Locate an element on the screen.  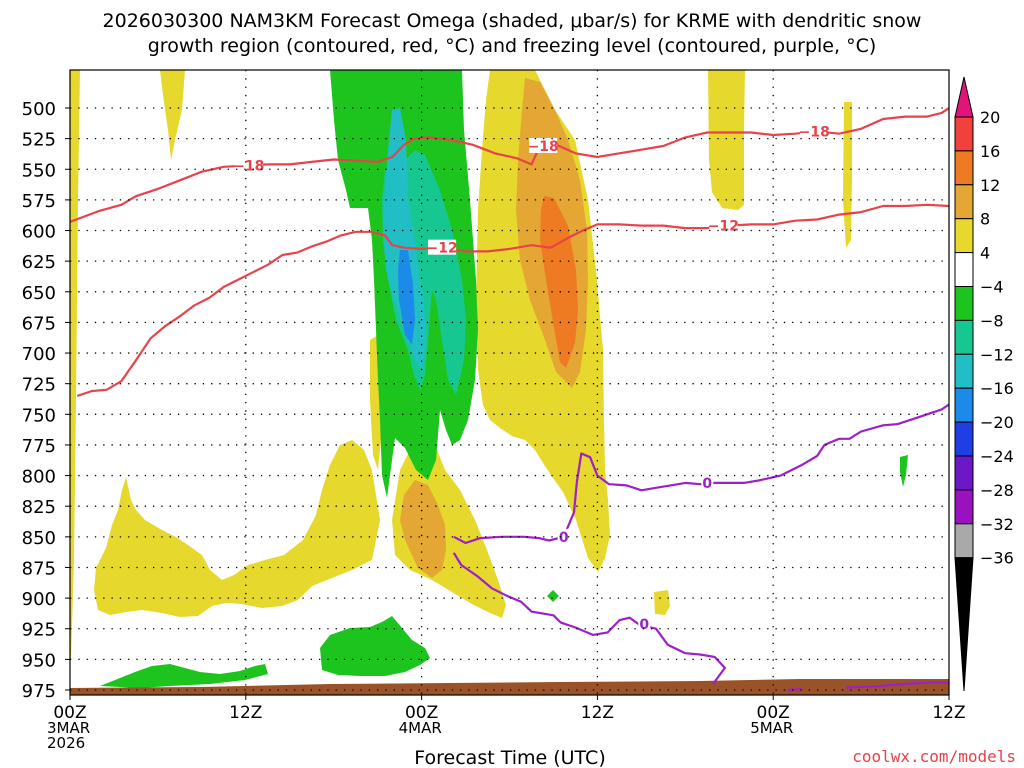
x-tick-label-4-1: 5MAR is located at coordinates (771, 728).